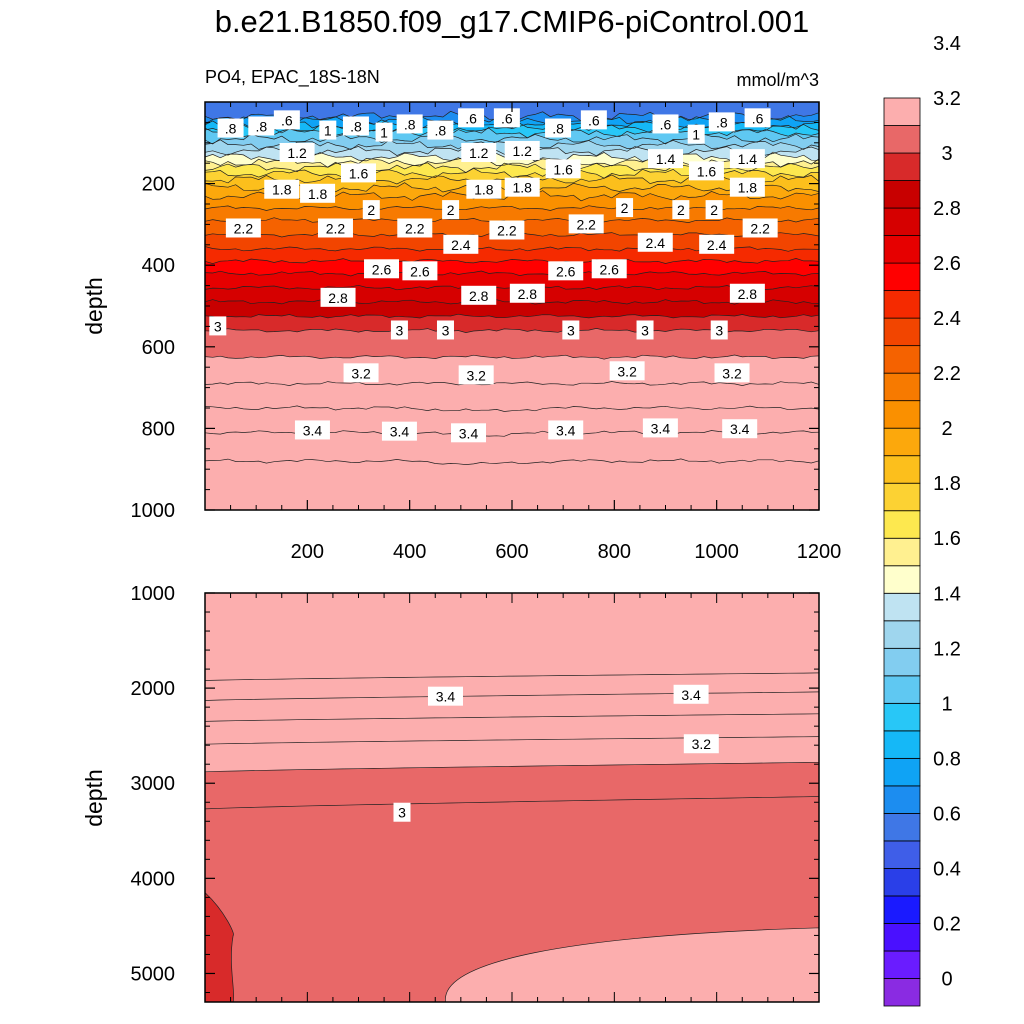  What do you see at coordinates (512, 717) in the screenshot?
I see `bottom-contour-line-3.3` at bounding box center [512, 717].